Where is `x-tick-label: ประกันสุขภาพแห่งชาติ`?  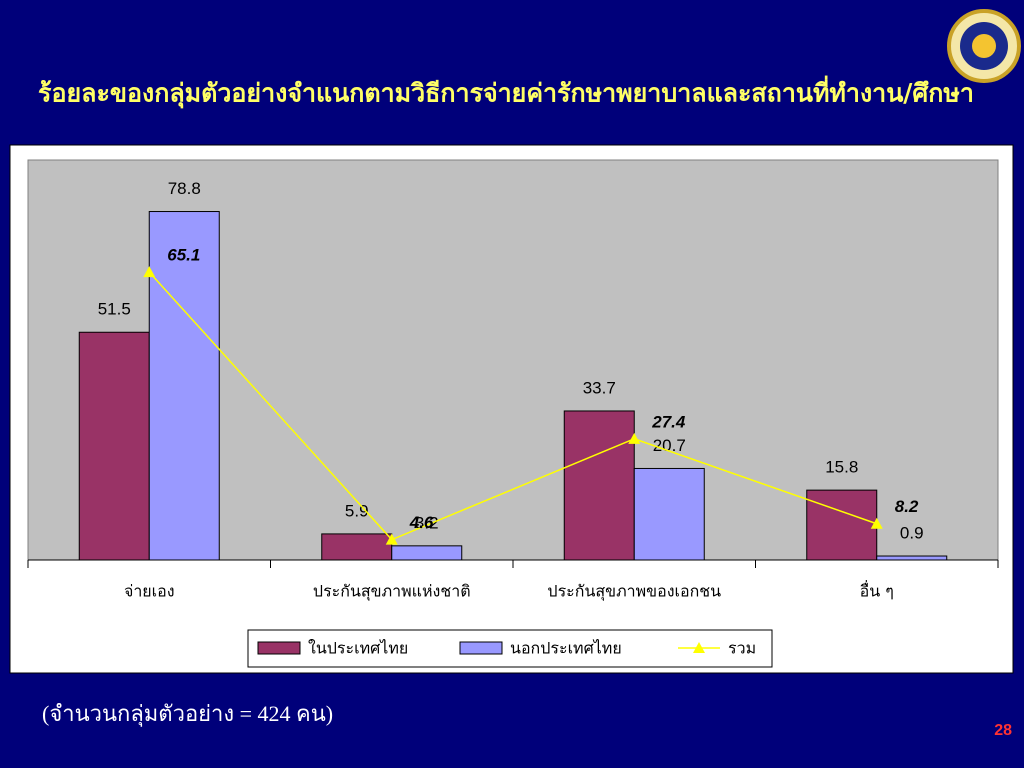
x-tick-label: ประกันสุขภาพแห่งชาติ is located at coordinates (392, 592).